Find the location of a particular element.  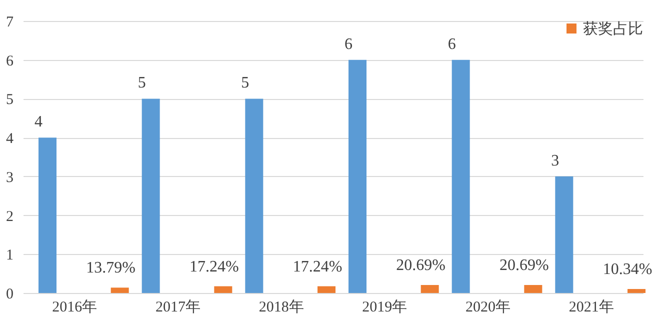

legend-label: 获奖占比 is located at coordinates (613, 29).